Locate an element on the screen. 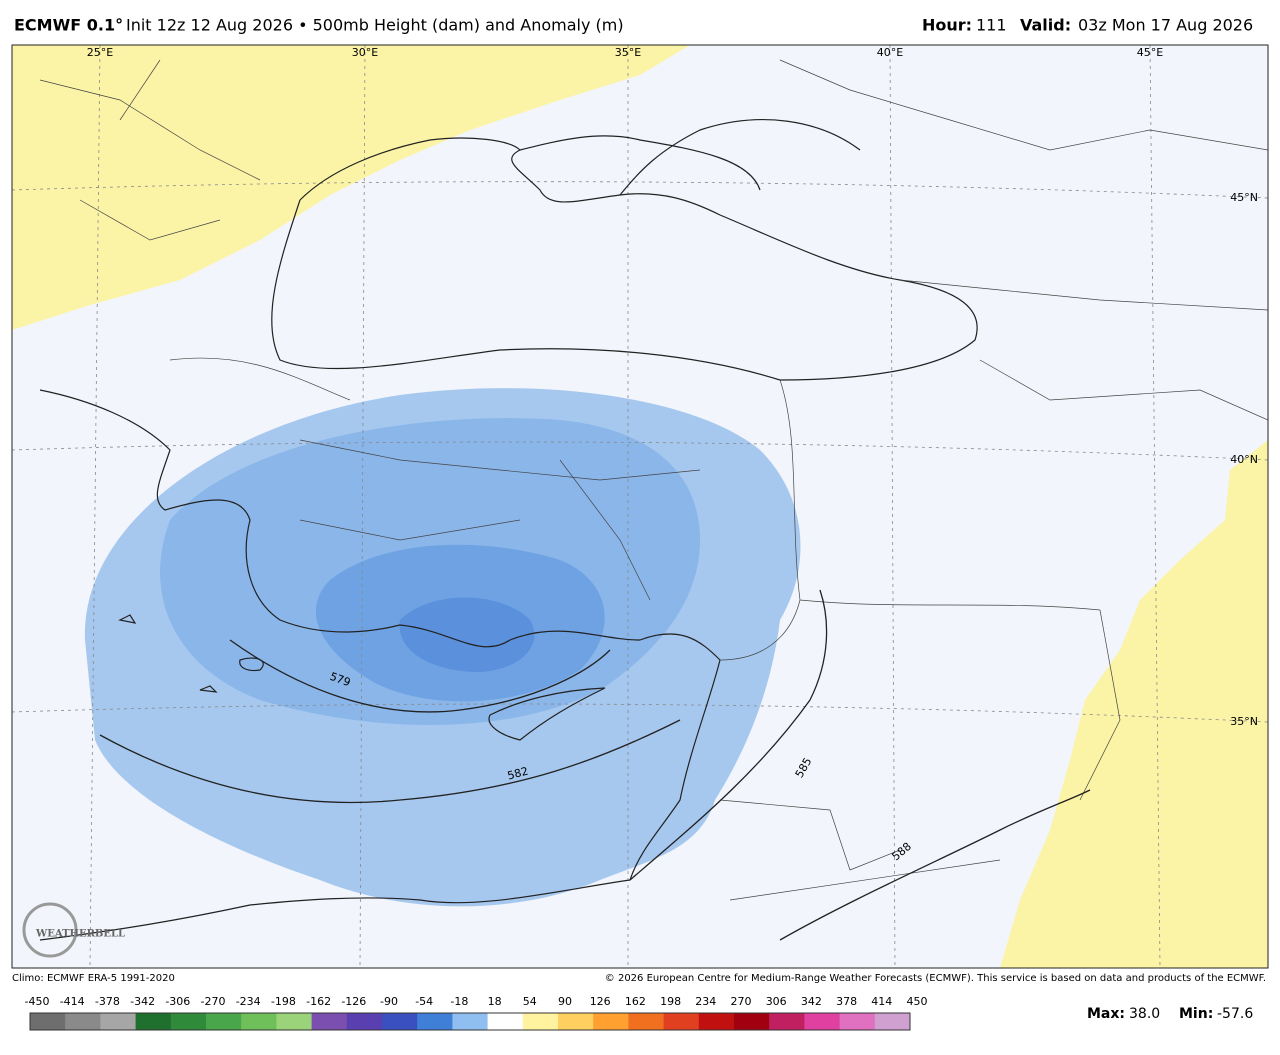 This screenshot has width=1280, height=1055. colorbar-tick-label: 378 is located at coordinates (846, 1001).